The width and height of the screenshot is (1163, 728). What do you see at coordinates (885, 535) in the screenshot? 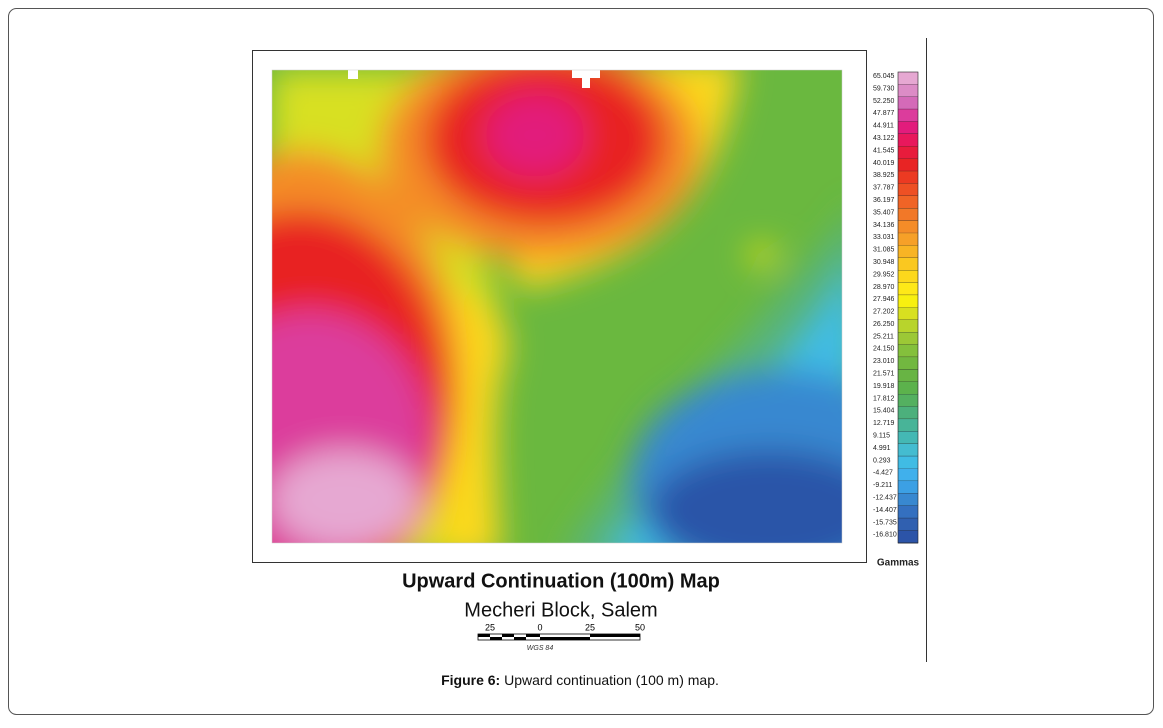
I see `colorbar-label: -16.810` at bounding box center [885, 535].